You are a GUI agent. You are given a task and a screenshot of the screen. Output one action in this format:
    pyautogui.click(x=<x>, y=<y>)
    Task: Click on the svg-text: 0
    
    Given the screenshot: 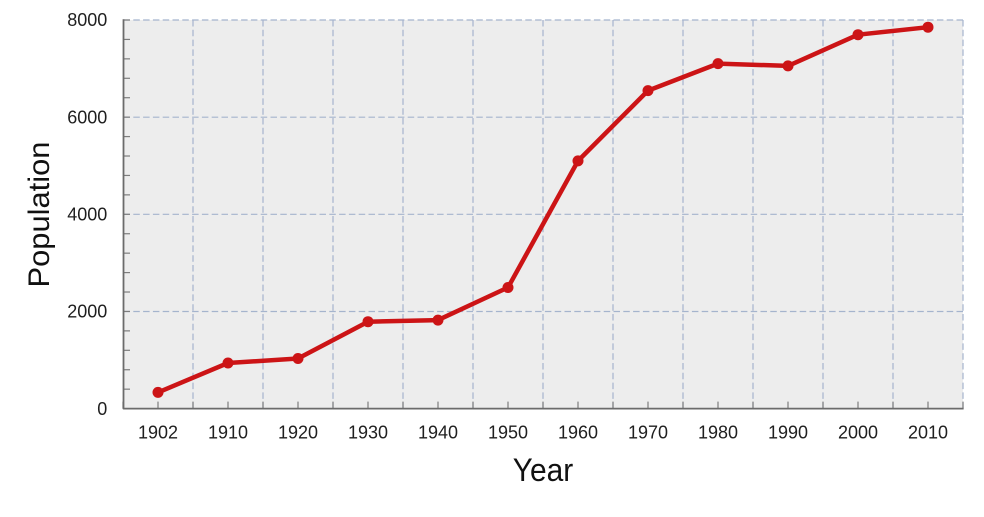 What is the action you would take?
    pyautogui.click(x=102, y=409)
    